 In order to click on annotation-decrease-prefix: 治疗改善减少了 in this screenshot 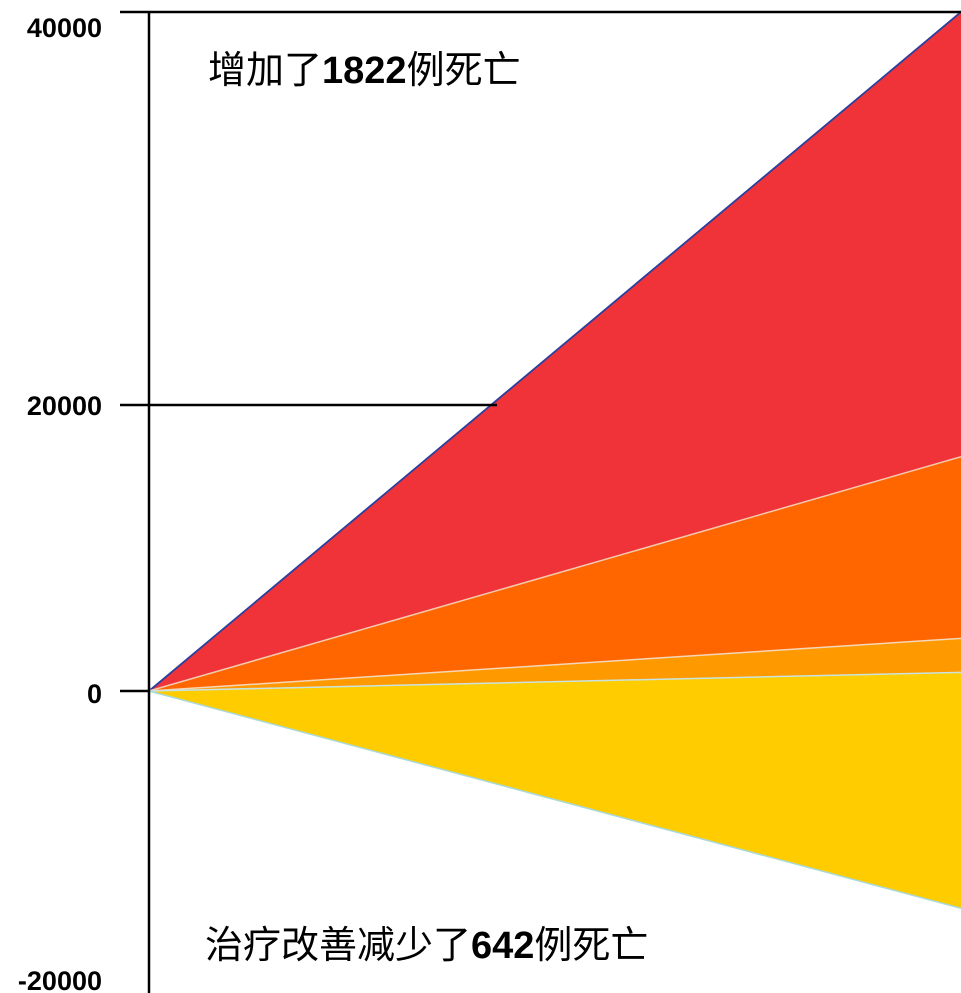, I will do `click(338, 945)`.